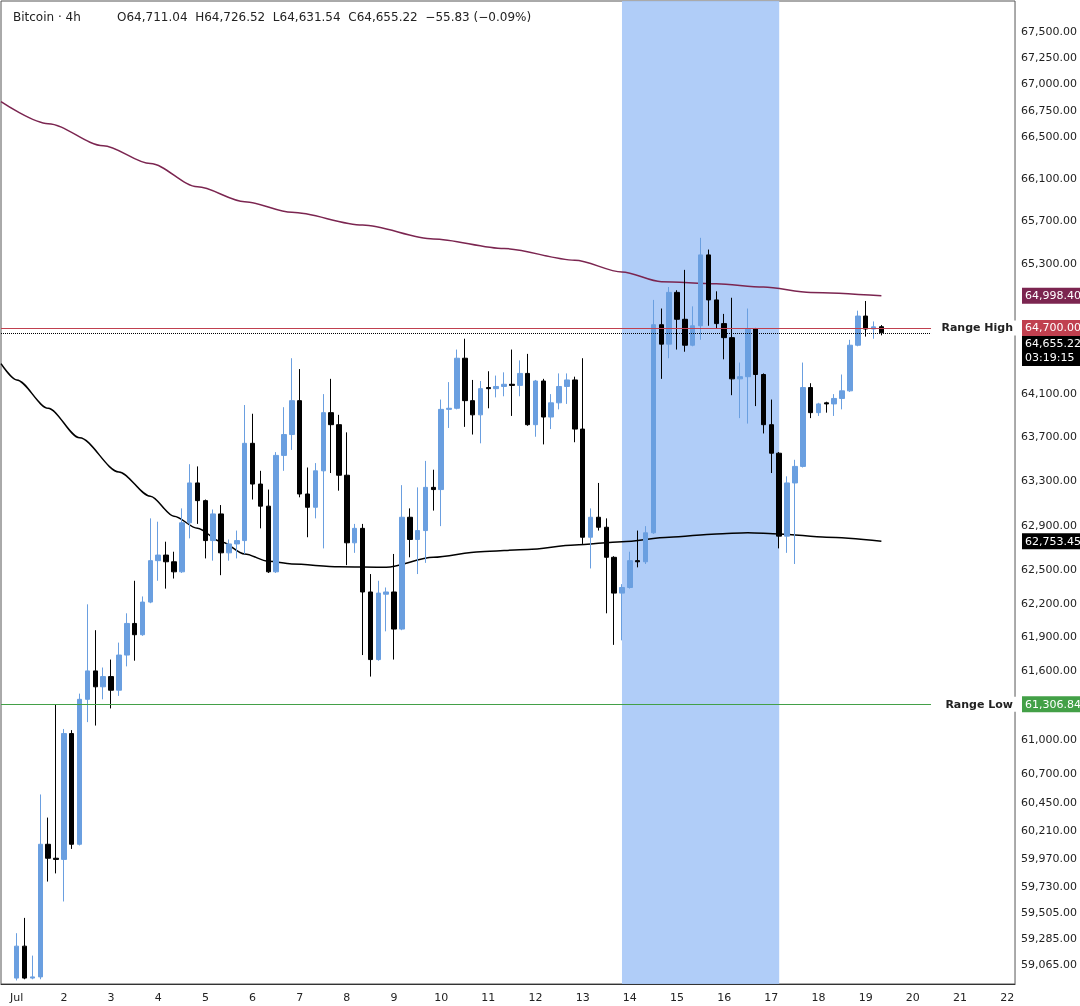 The width and height of the screenshot is (1080, 1006). What do you see at coordinates (1049, 481) in the screenshot?
I see `y-tick-label: 63,300.00` at bounding box center [1049, 481].